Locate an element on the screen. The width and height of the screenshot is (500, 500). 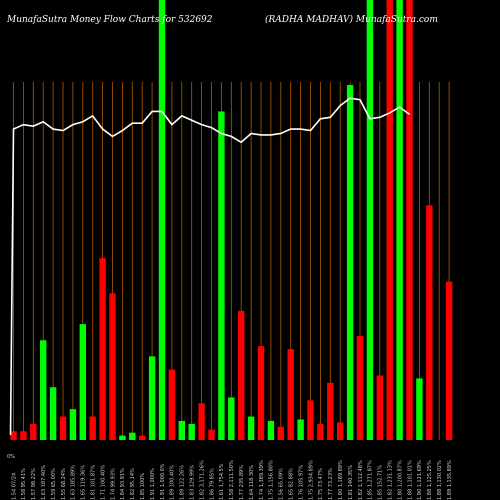
x-tick-label: 1.88 1,130.02% is located at coordinates (440, 480).